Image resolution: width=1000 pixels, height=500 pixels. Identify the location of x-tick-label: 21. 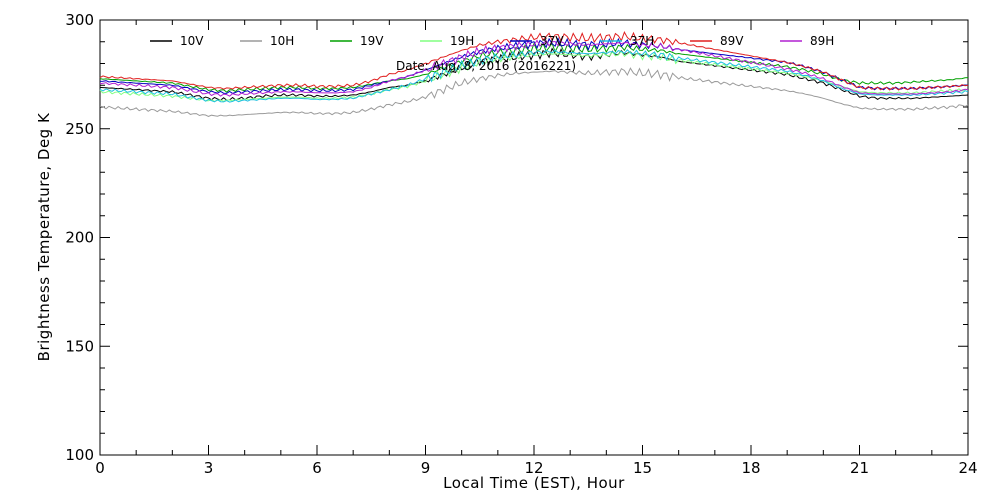
(859, 468).